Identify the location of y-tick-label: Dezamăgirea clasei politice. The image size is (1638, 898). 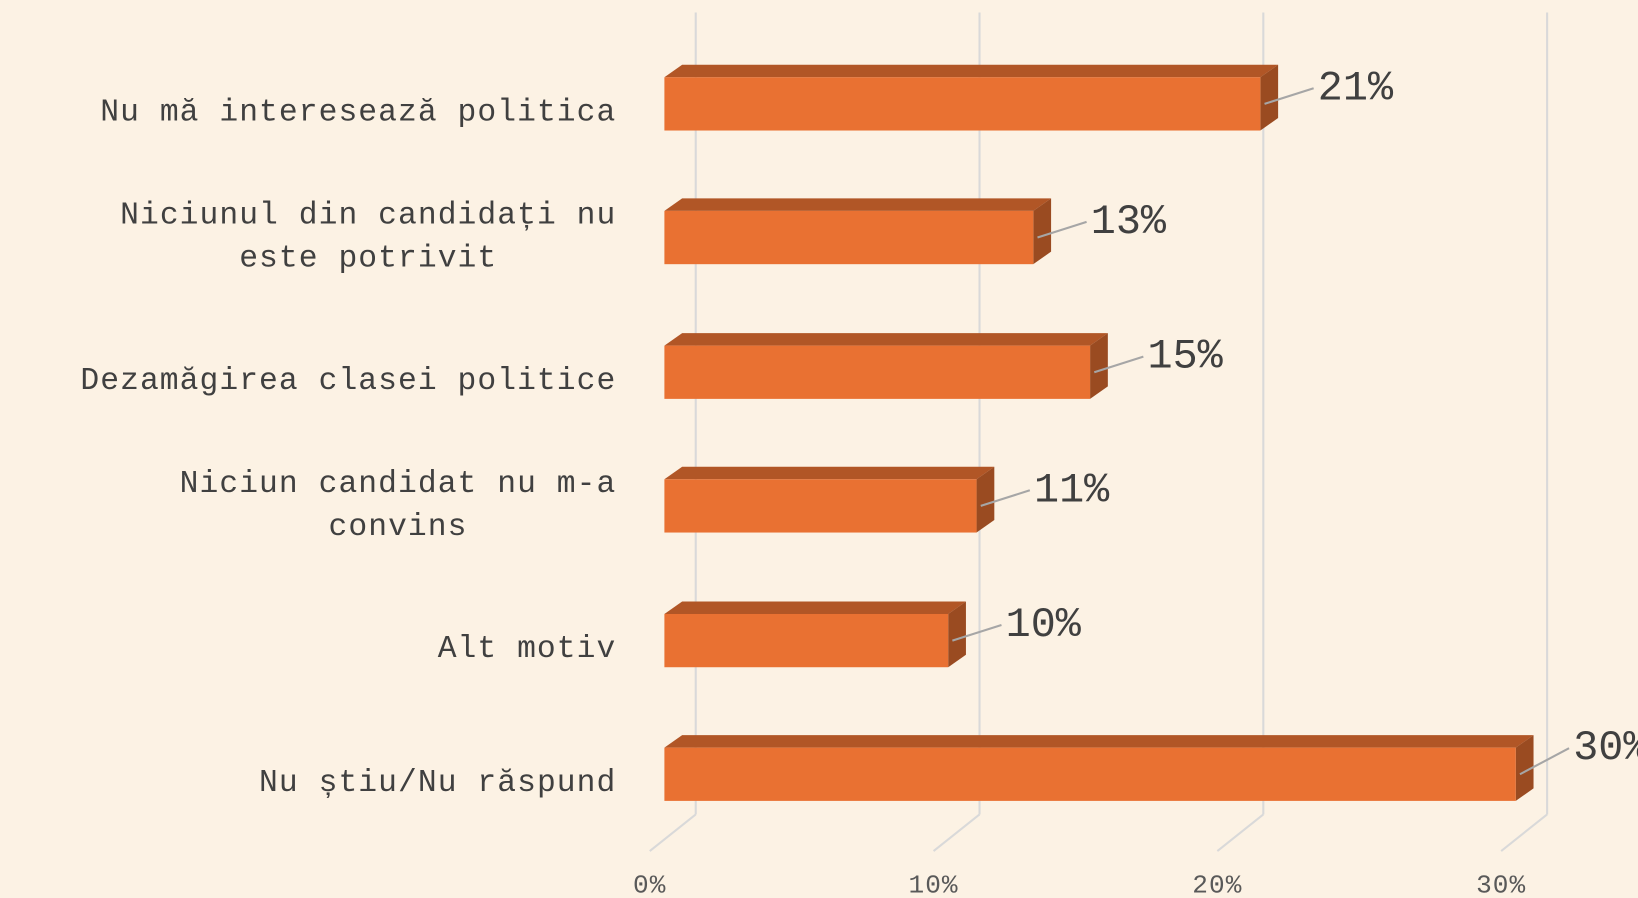
(348, 381).